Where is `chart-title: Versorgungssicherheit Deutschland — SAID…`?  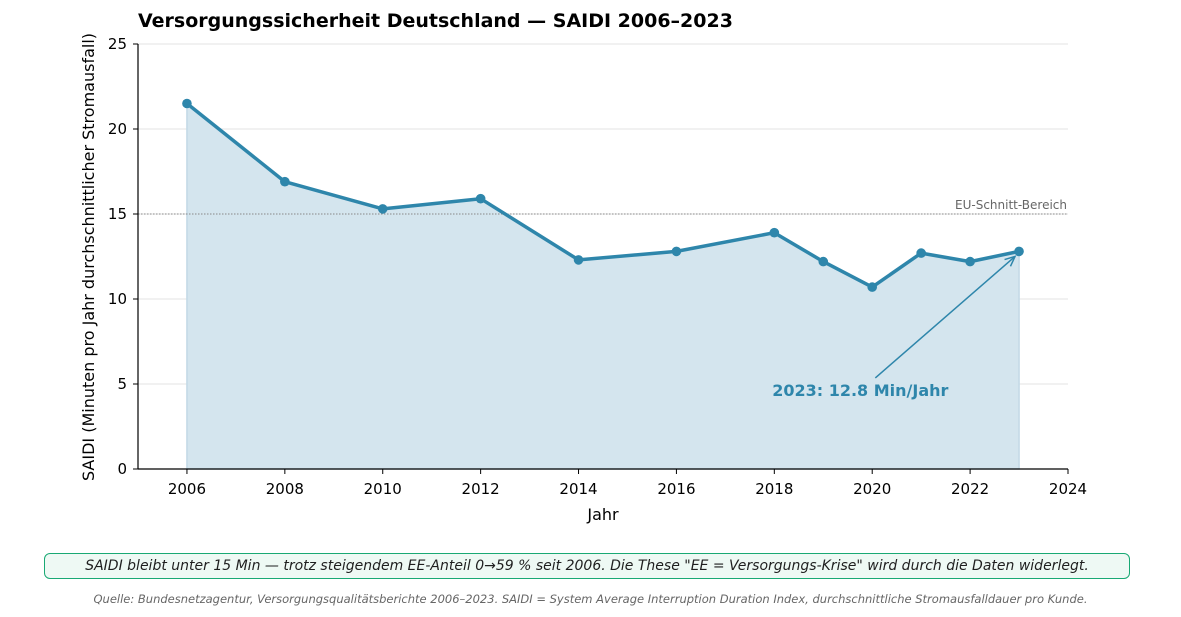
chart-title: Versorgungssicherheit Deutschland — SAID… is located at coordinates (435, 21).